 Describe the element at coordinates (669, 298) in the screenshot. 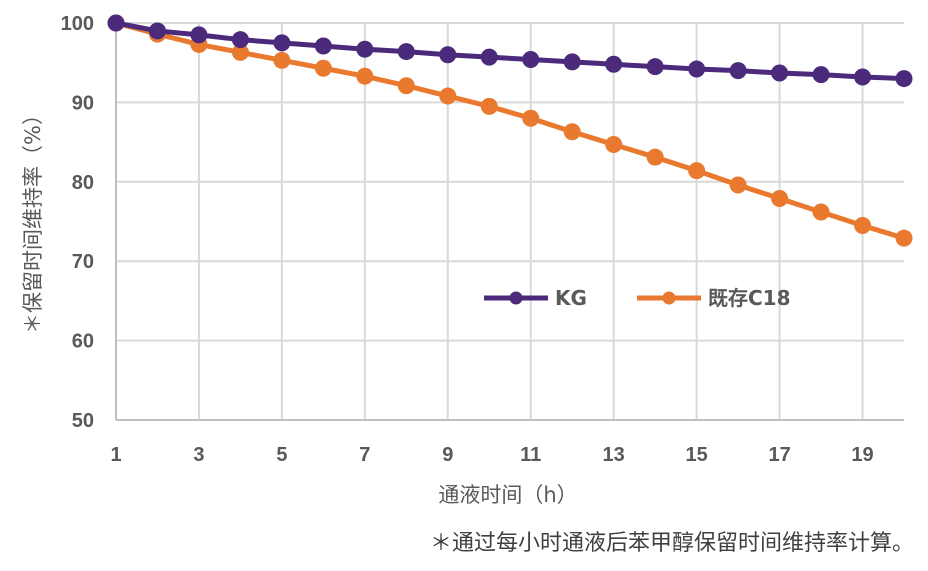

I see `legend-marker-c18` at that location.